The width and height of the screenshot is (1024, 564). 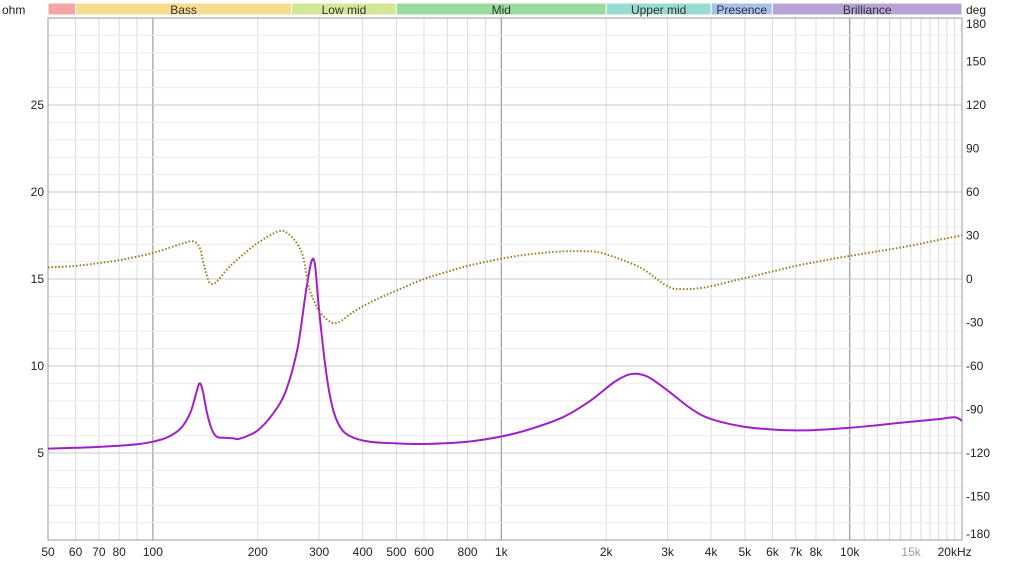 I want to click on left-axis-ticks: 5 10 15 20 25, so click(x=38, y=279).